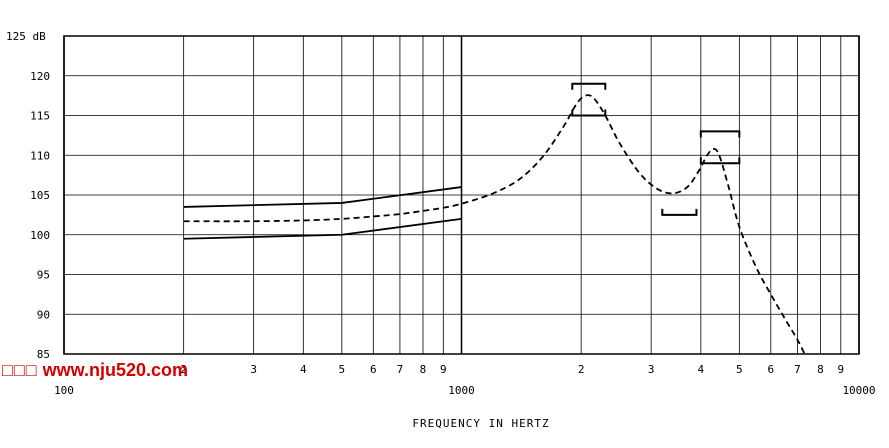 Image resolution: width=889 pixels, height=448 pixels. Describe the element at coordinates (40, 116) in the screenshot. I see `y-tick-label: 115` at that location.